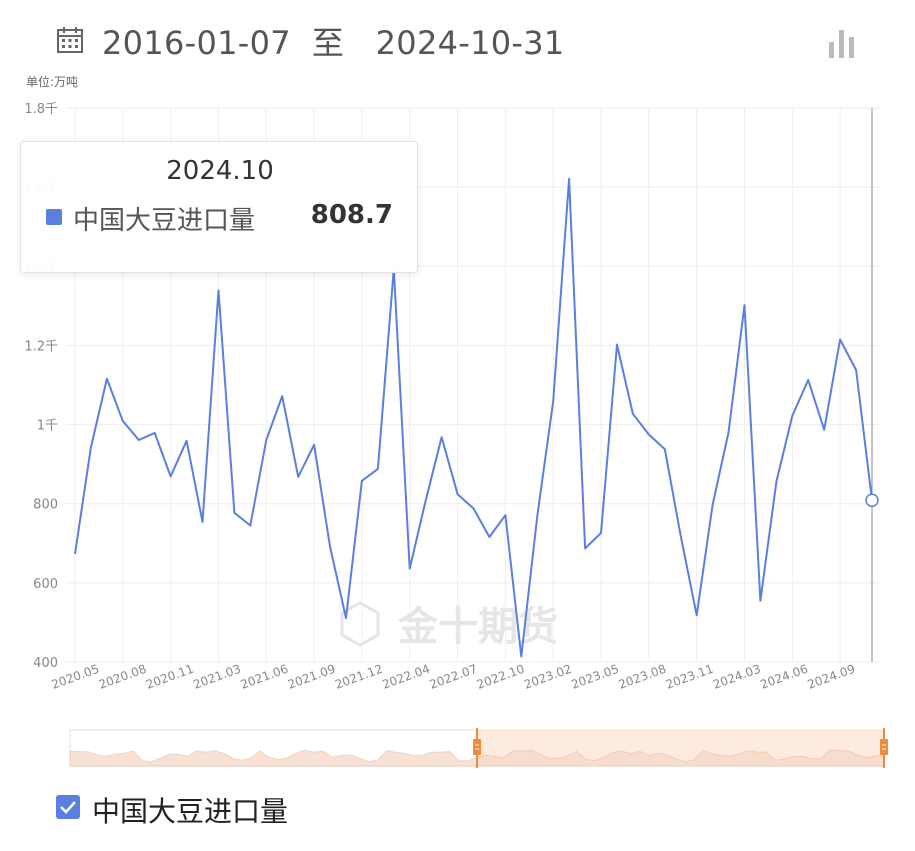 The image size is (915, 851). I want to click on y-tick-label: 1.2千, so click(41, 346).